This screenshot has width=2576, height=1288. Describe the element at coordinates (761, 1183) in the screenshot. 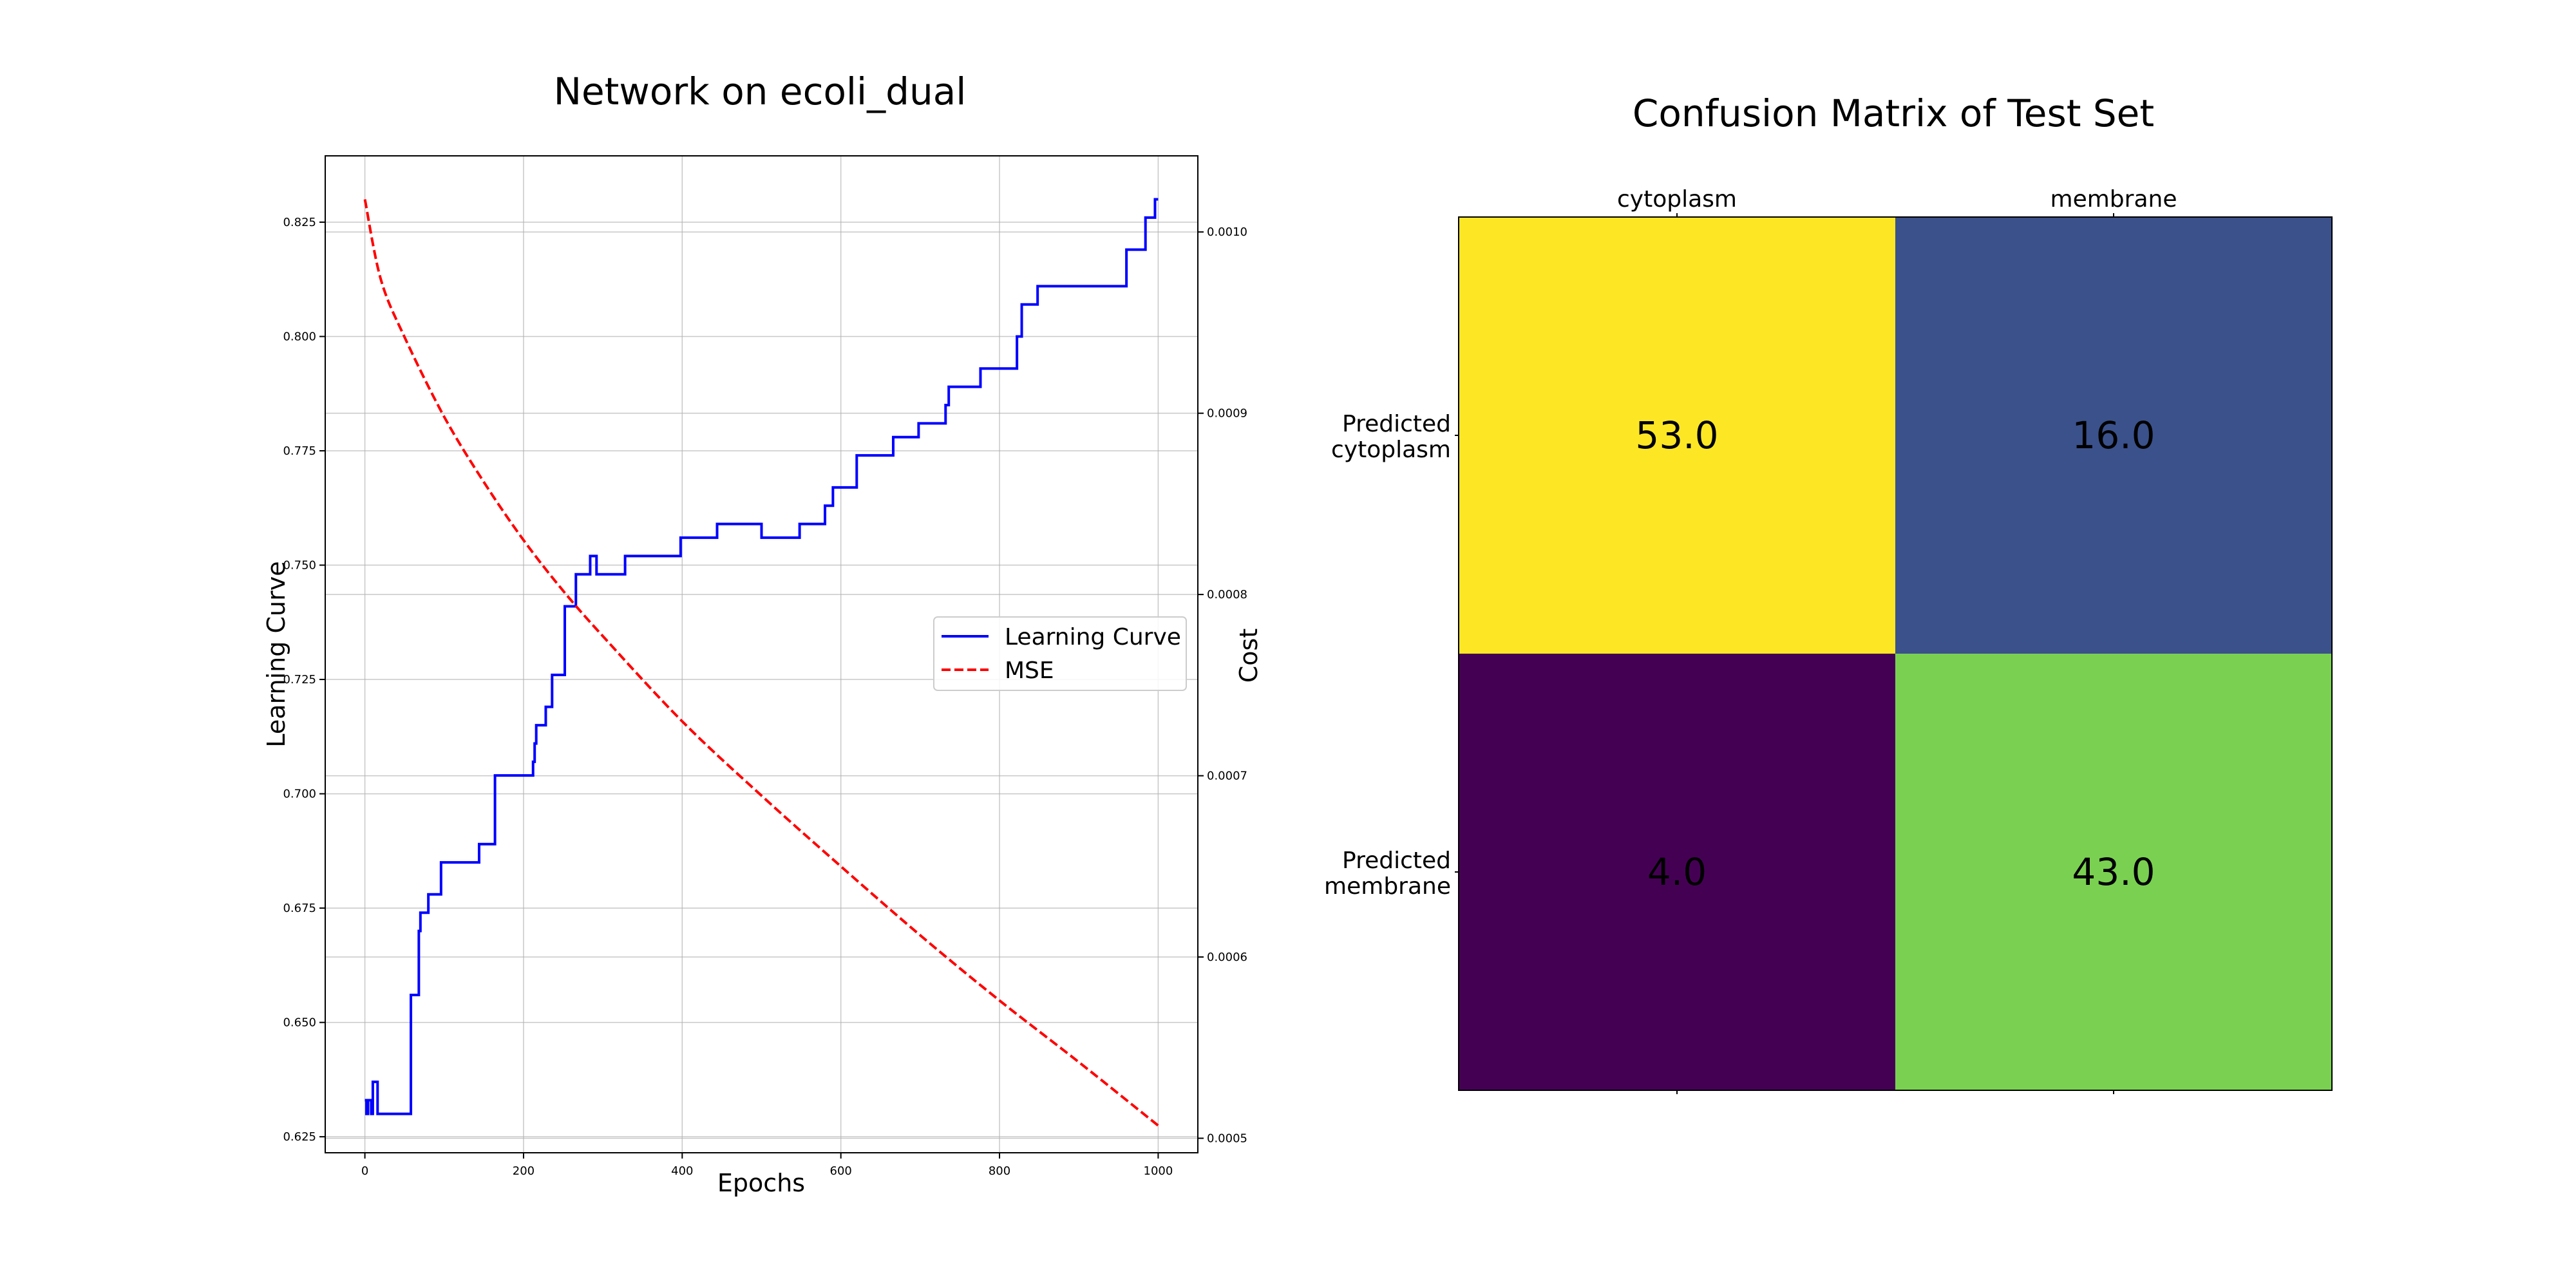

I see `x-axis-label: Epochs` at that location.